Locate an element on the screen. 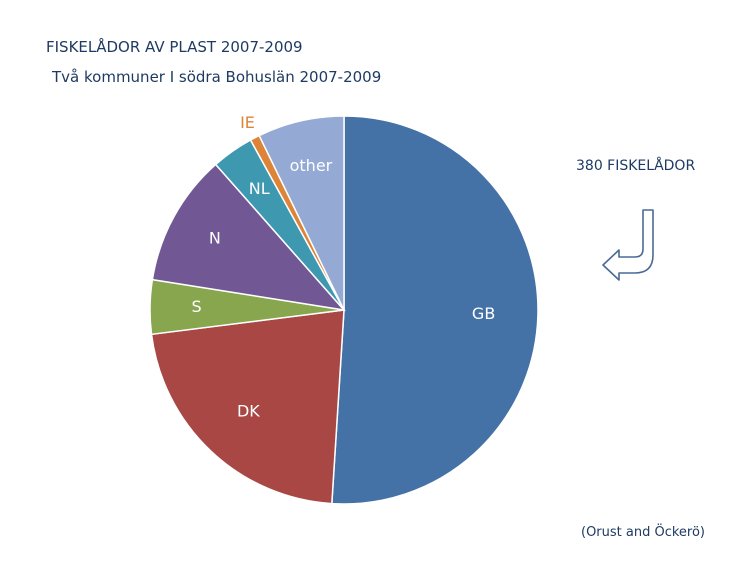 This screenshot has width=754, height=565. pie-label-dk: DK is located at coordinates (248, 410).